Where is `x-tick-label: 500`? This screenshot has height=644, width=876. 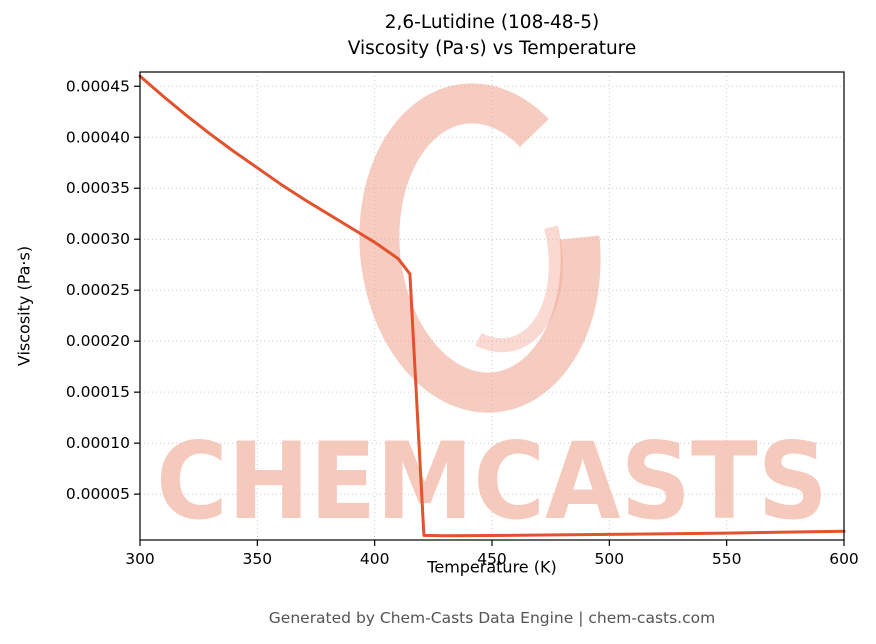 x-tick-label: 500 is located at coordinates (610, 559).